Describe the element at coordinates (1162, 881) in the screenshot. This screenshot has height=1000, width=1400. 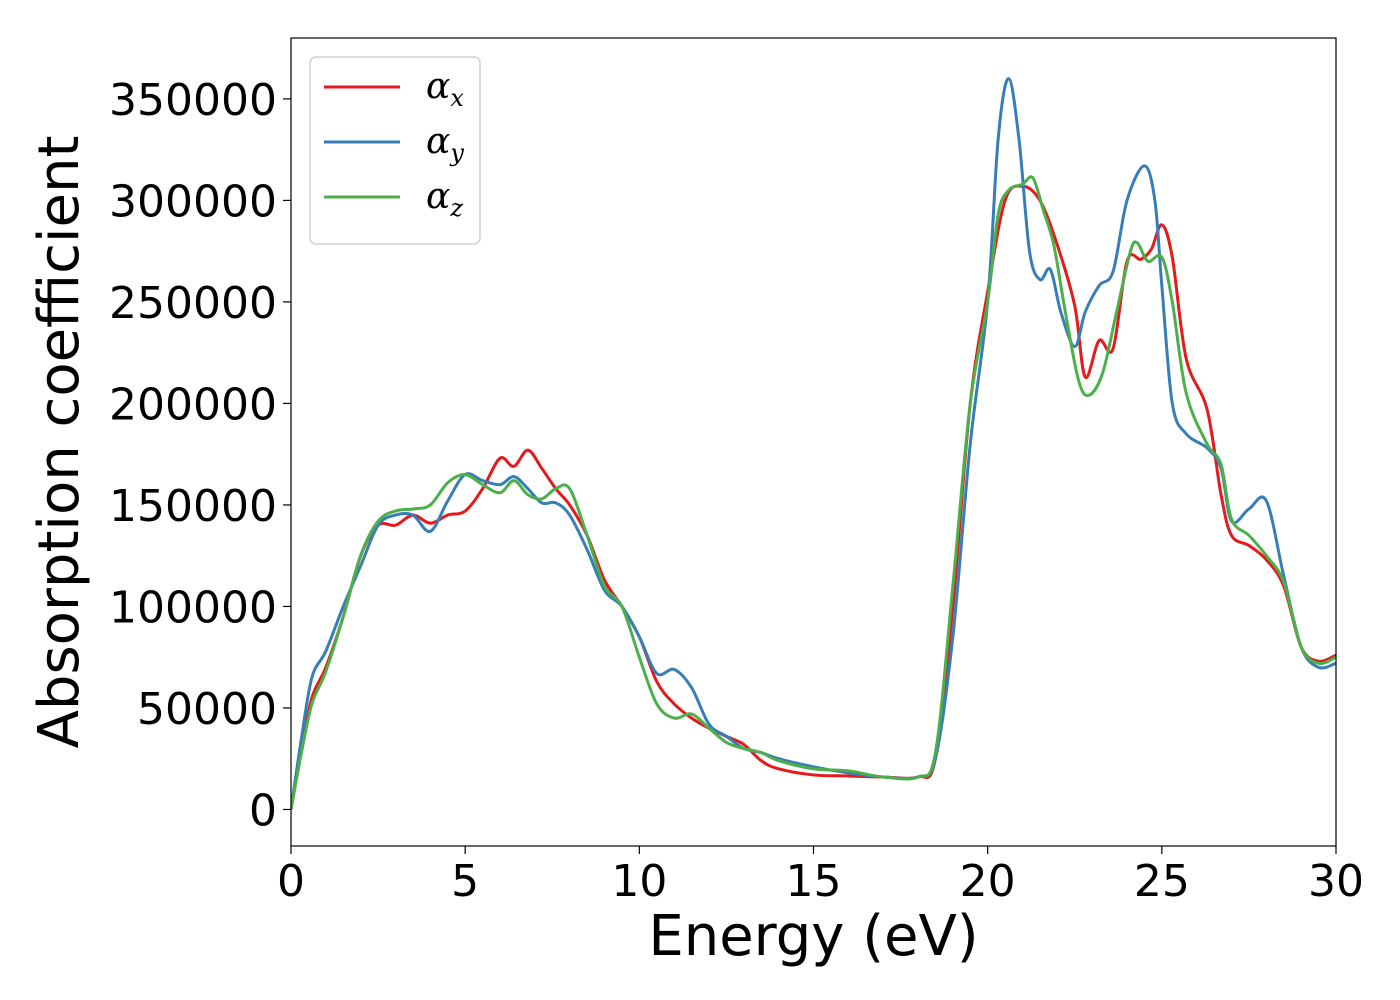
I see `x-tick-label: 25` at that location.